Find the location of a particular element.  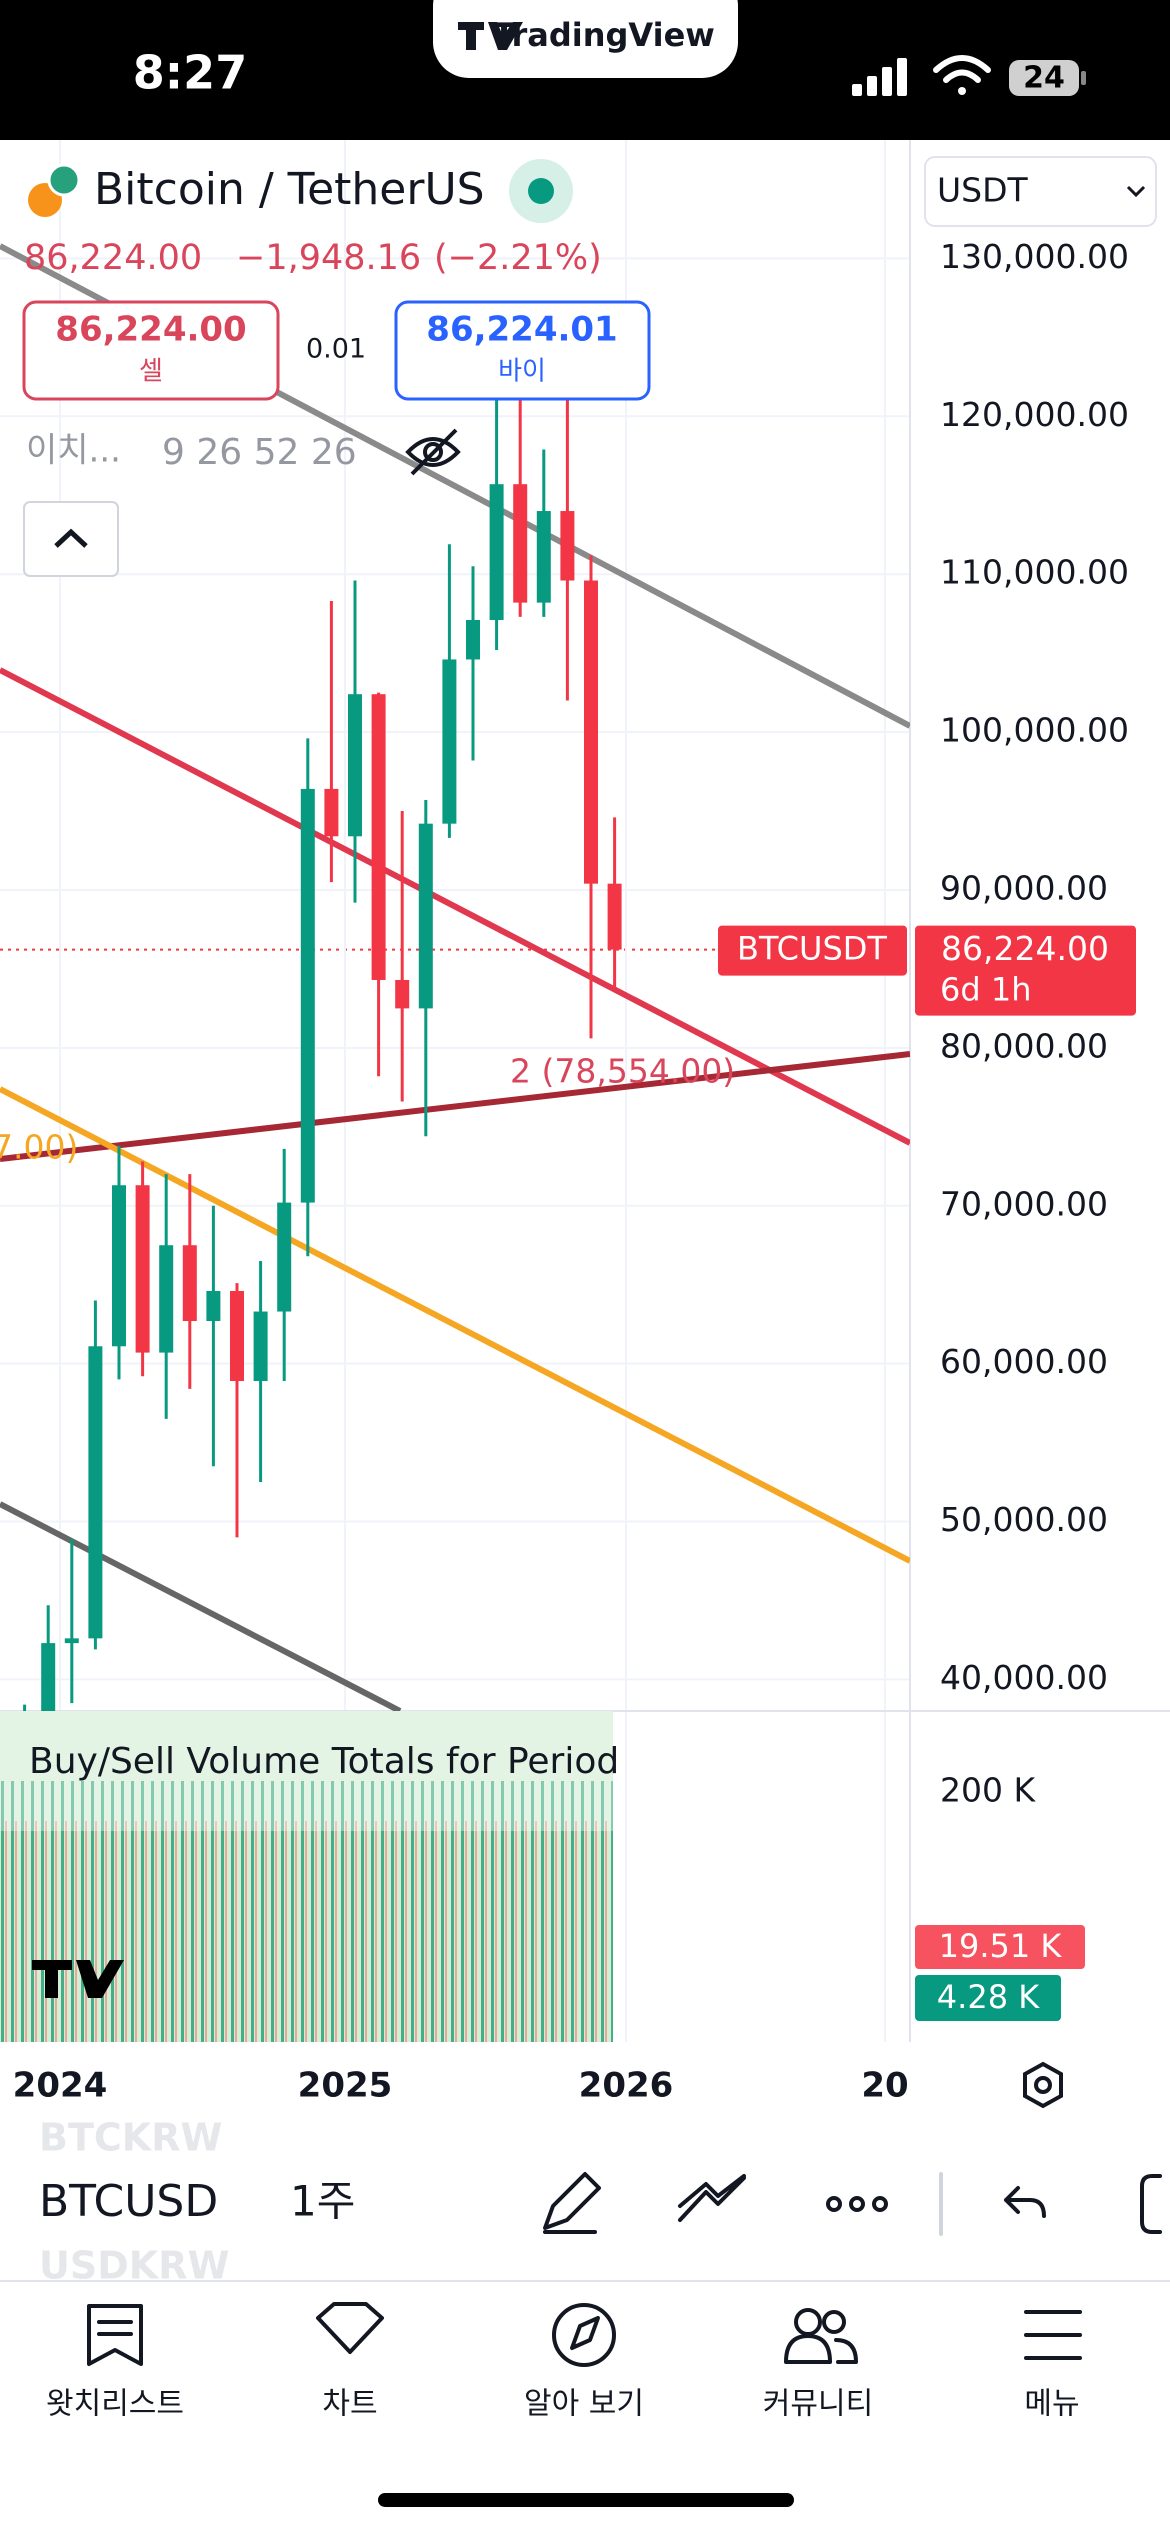

chart-icon is located at coordinates (350, 2328).